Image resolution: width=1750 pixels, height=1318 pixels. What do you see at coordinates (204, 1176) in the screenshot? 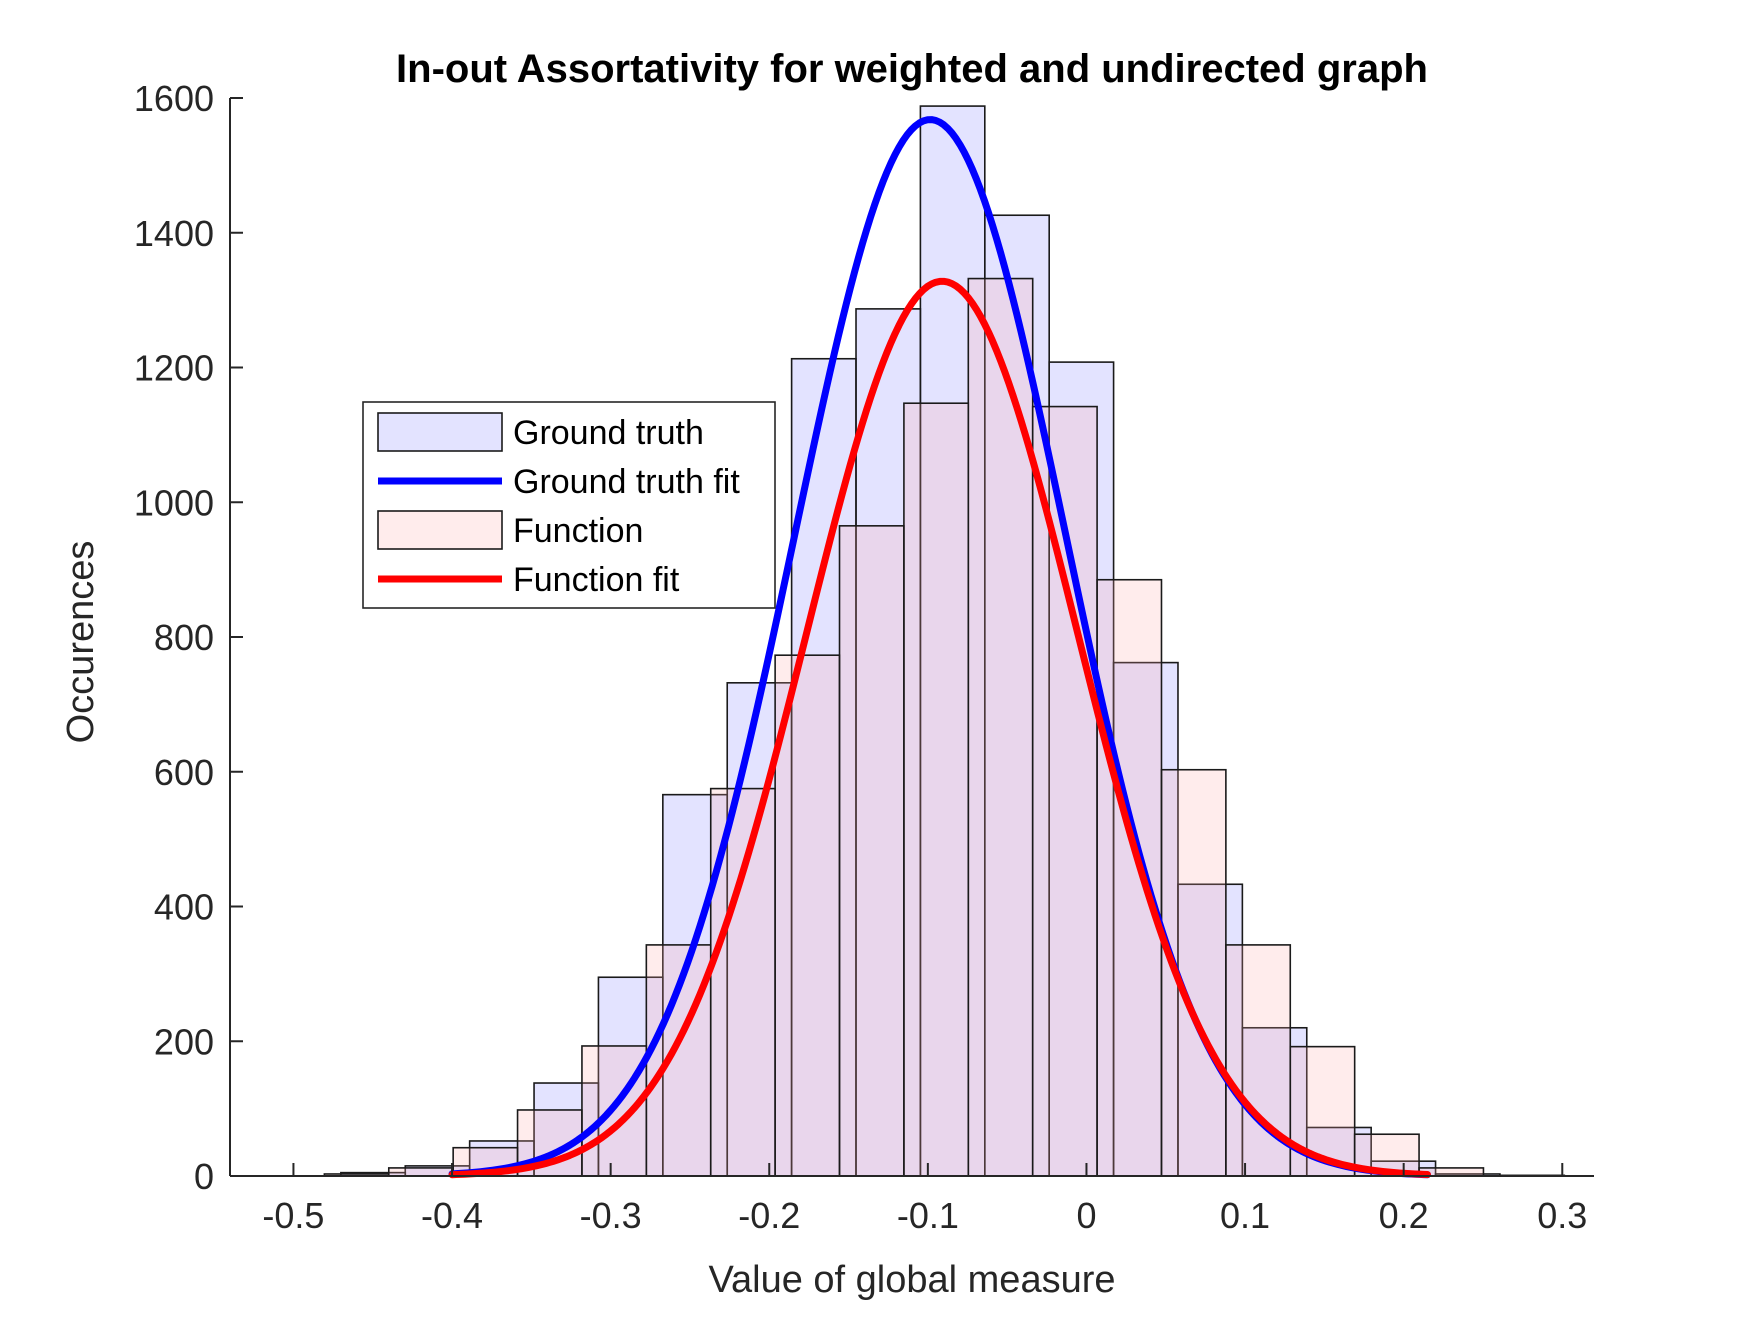
I see `y-tick-label: 0` at bounding box center [204, 1176].